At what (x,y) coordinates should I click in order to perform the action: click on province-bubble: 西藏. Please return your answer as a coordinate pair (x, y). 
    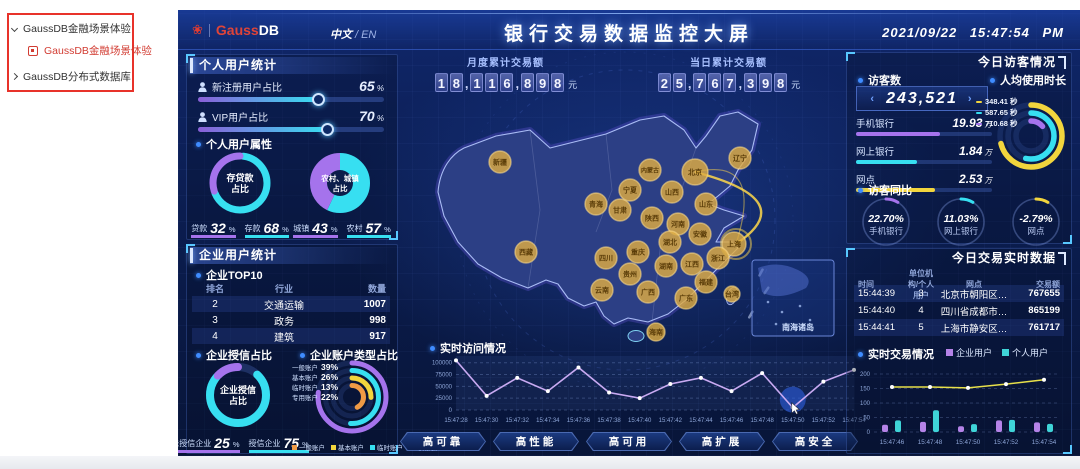
    Looking at the image, I should click on (526, 252).